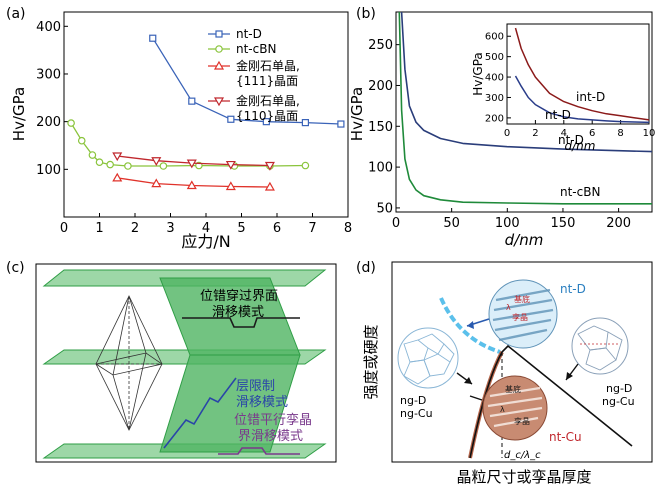 The width and height of the screenshot is (665, 491). I want to click on panel-c-label: (c), so click(15, 268).